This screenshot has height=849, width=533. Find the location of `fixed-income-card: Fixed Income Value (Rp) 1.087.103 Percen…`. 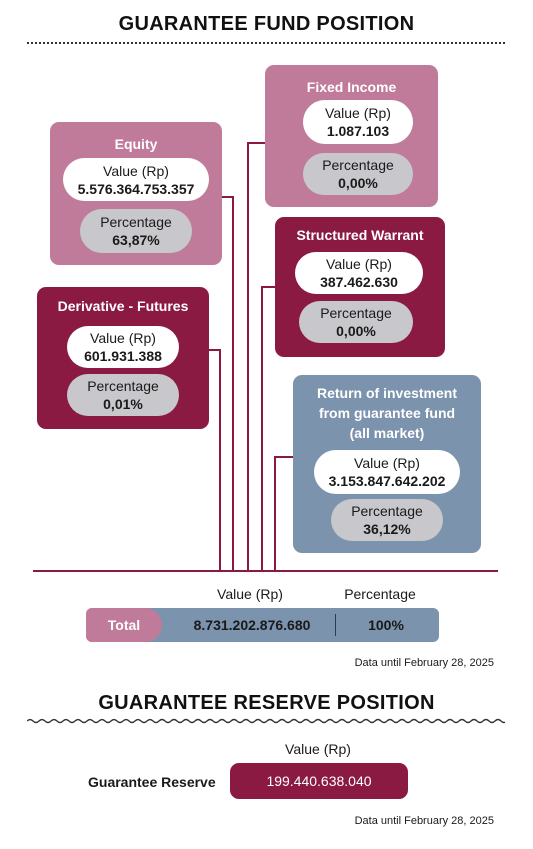

fixed-income-card: Fixed Income Value (Rp) 1.087.103 Percen… is located at coordinates (351, 136).